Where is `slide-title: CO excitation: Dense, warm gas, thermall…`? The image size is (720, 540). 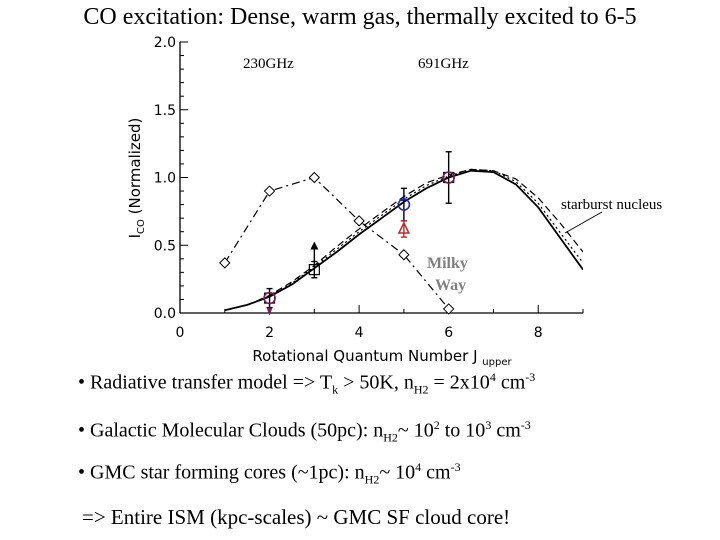 slide-title: CO excitation: Dense, warm gas, thermall… is located at coordinates (360, 17).